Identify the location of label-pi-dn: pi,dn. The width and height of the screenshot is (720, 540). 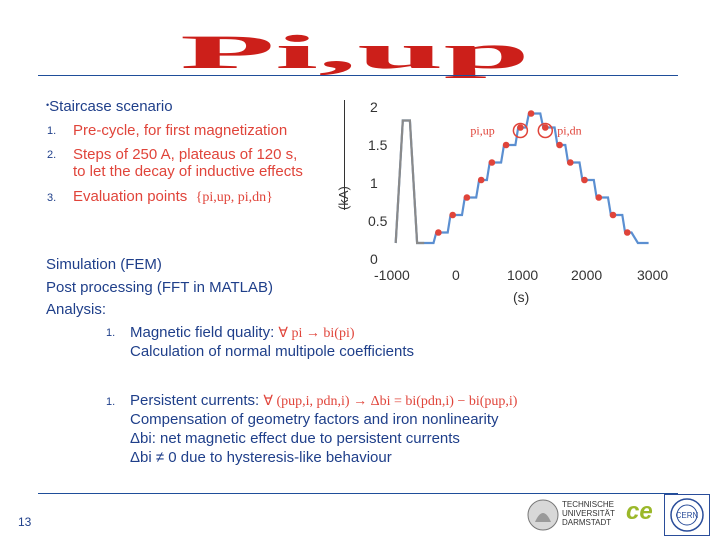
(569, 131).